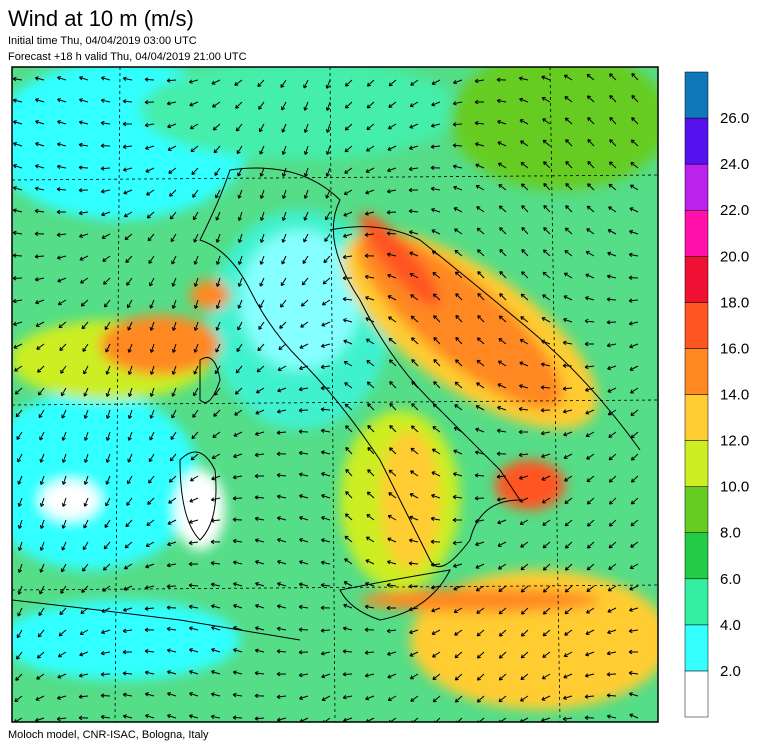  Describe the element at coordinates (734, 487) in the screenshot. I see `colorbar-label: 10.0` at that location.